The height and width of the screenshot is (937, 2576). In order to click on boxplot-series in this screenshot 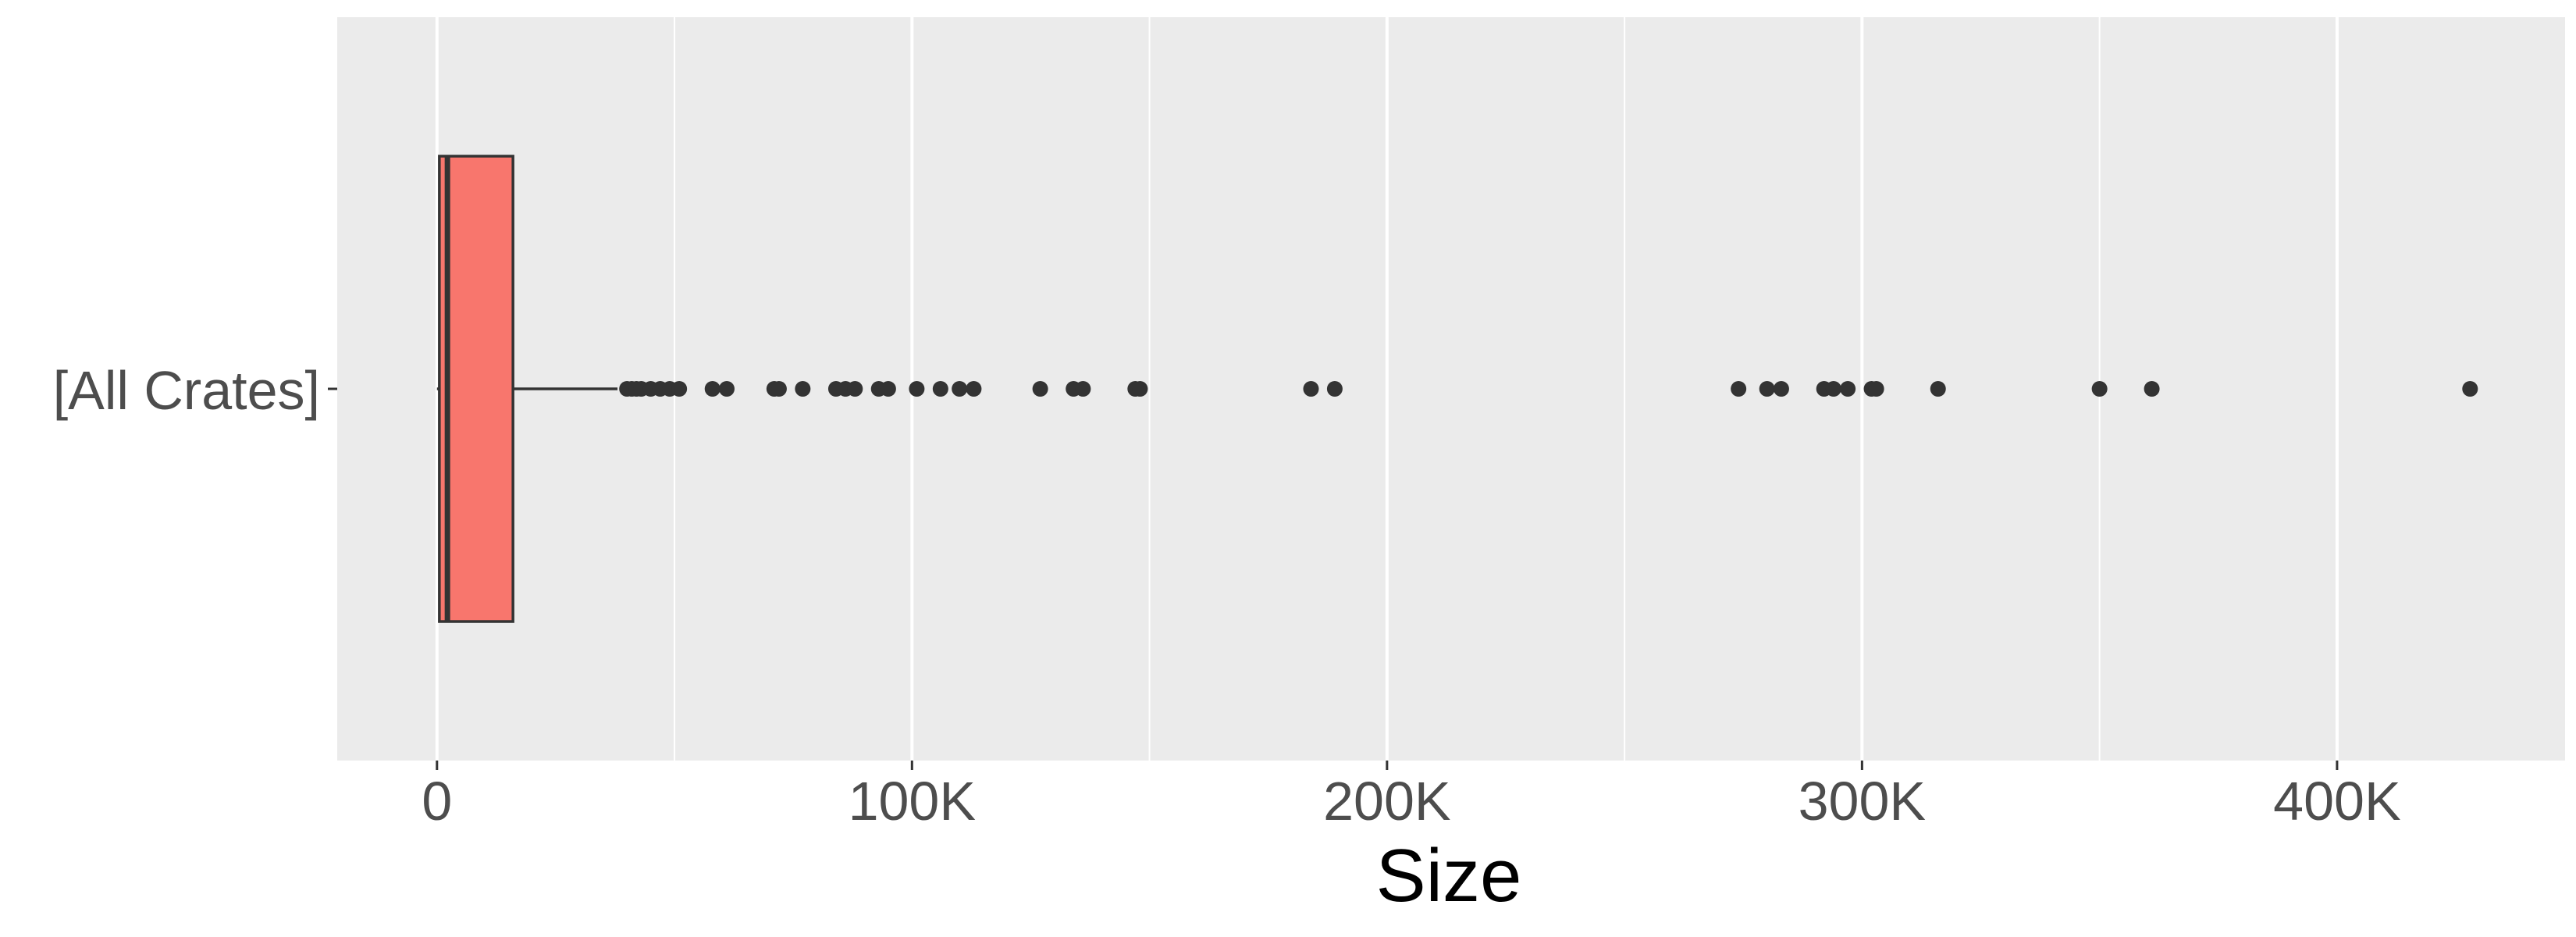, I will do `click(527, 389)`.